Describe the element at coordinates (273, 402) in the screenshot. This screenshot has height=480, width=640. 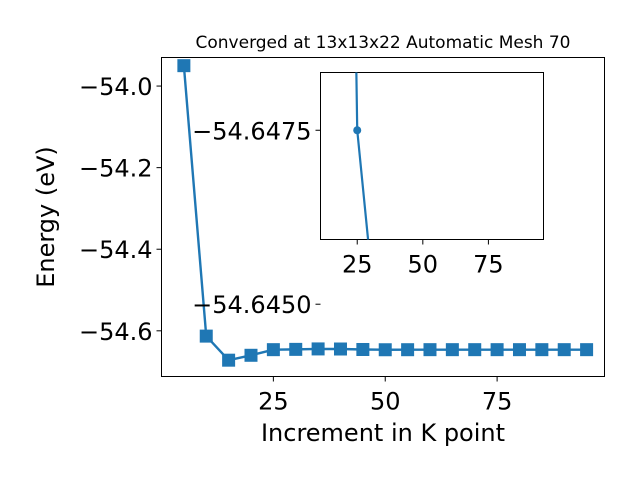
I see `main-x-tick-label: 25` at that location.